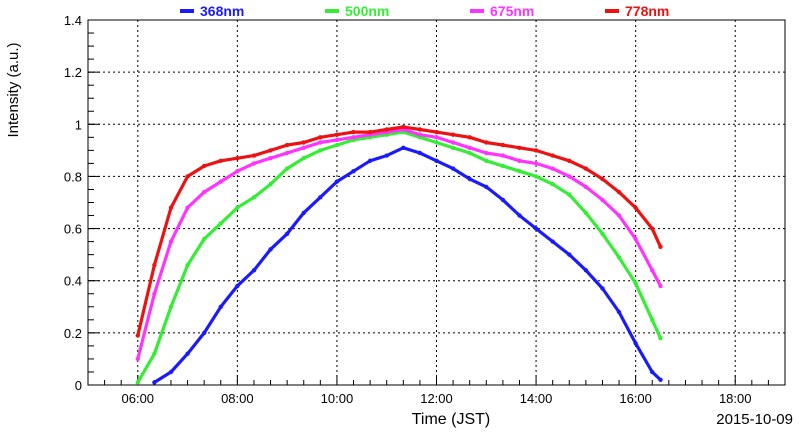 Image resolution: width=800 pixels, height=434 pixels. Describe the element at coordinates (73, 72) in the screenshot. I see `y-tick-label: 1.2` at that location.